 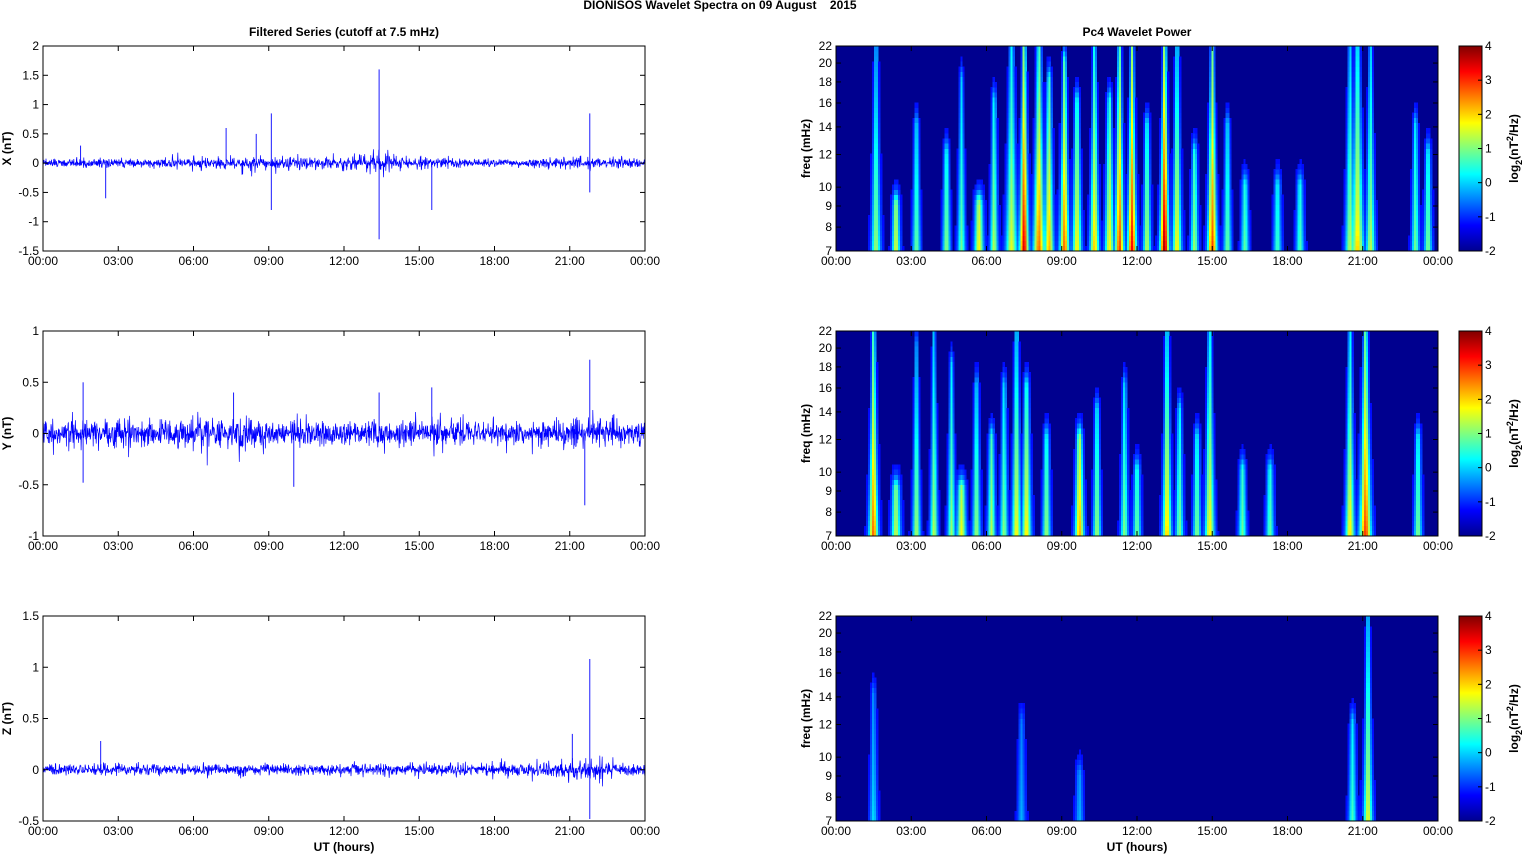 What do you see at coordinates (1488, 434) in the screenshot?
I see `colorbar-tick-label: 1` at bounding box center [1488, 434].